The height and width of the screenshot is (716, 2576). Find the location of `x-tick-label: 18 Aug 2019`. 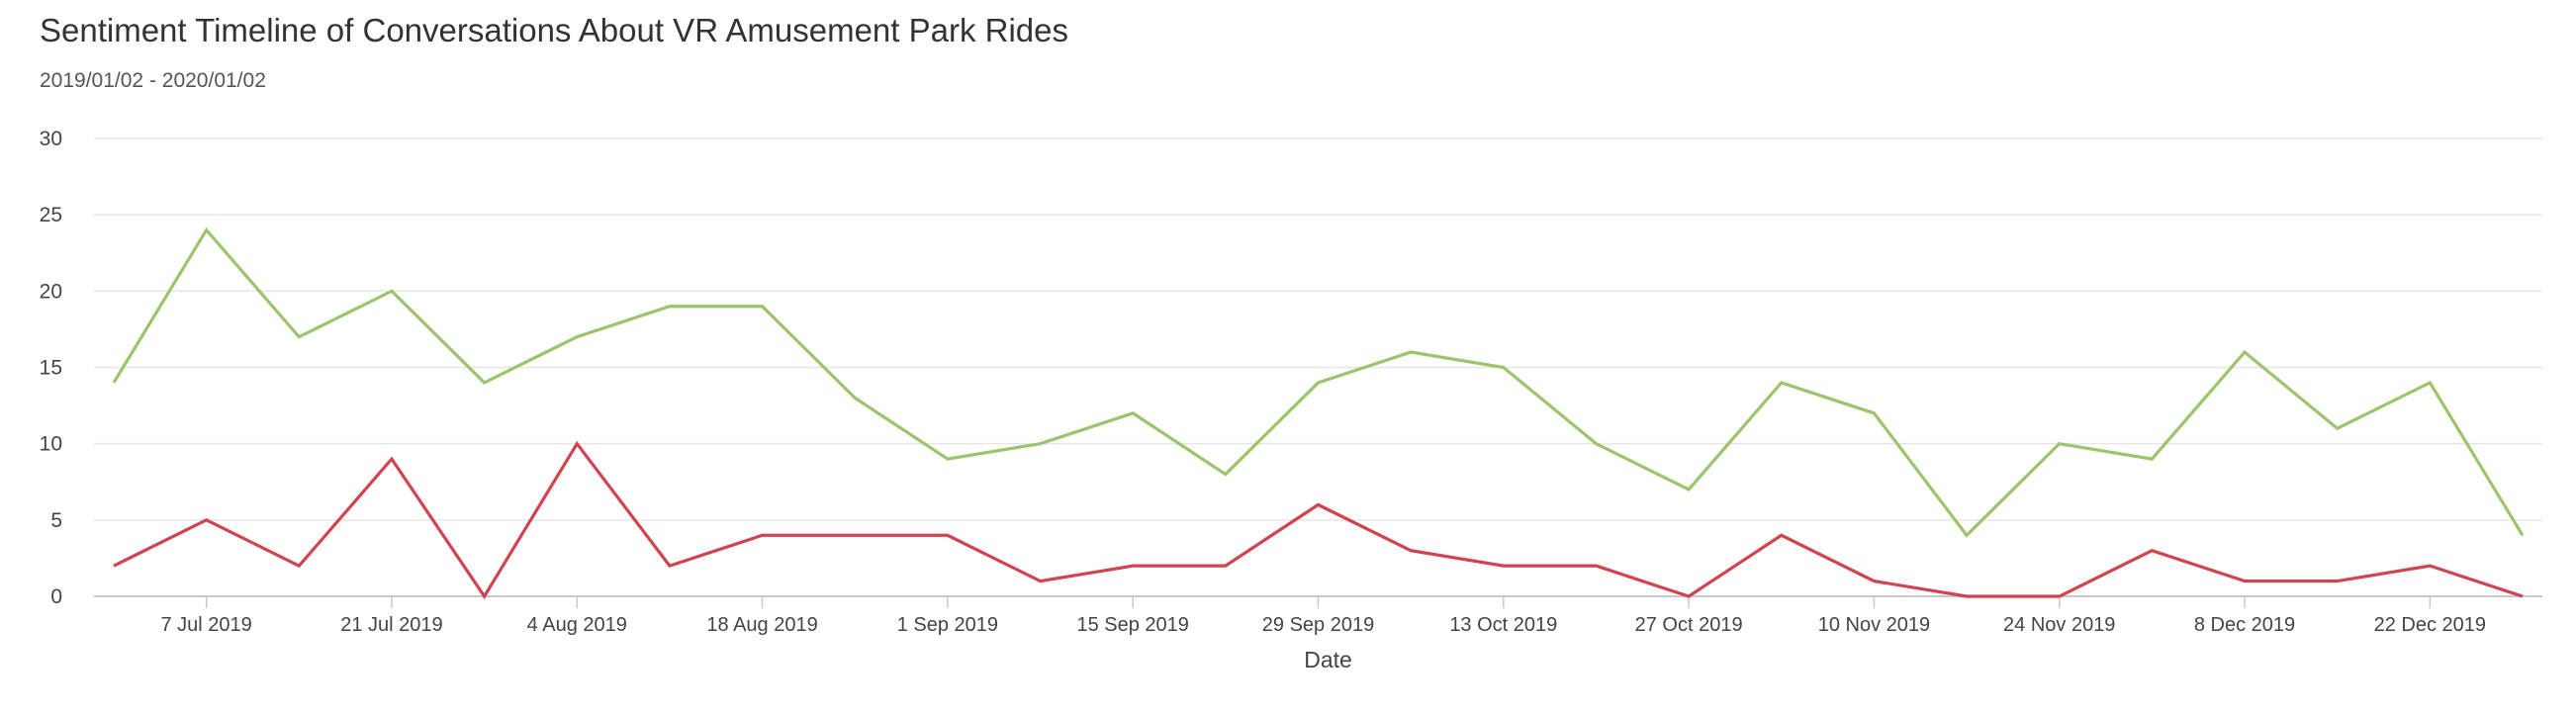

x-tick-label: 18 Aug 2019 is located at coordinates (761, 625).